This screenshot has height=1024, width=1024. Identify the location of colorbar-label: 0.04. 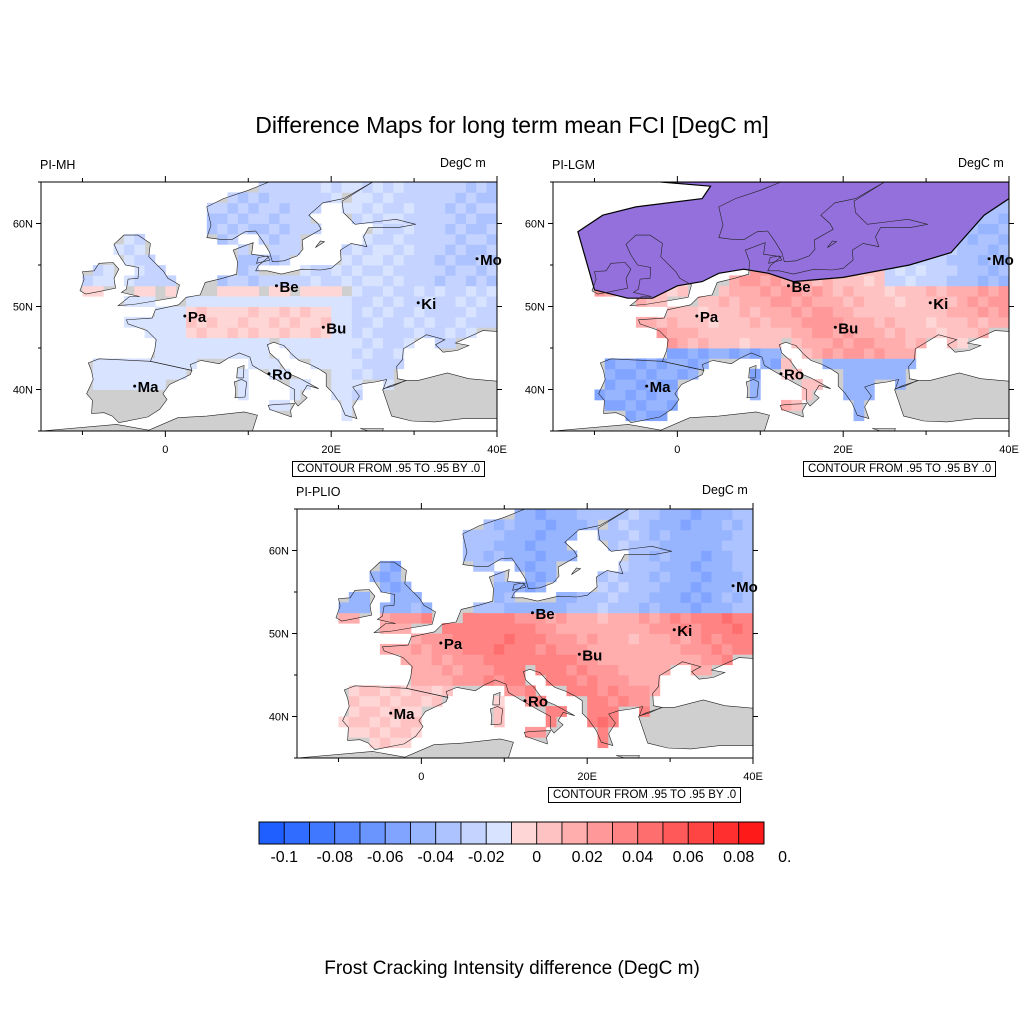
(637, 857).